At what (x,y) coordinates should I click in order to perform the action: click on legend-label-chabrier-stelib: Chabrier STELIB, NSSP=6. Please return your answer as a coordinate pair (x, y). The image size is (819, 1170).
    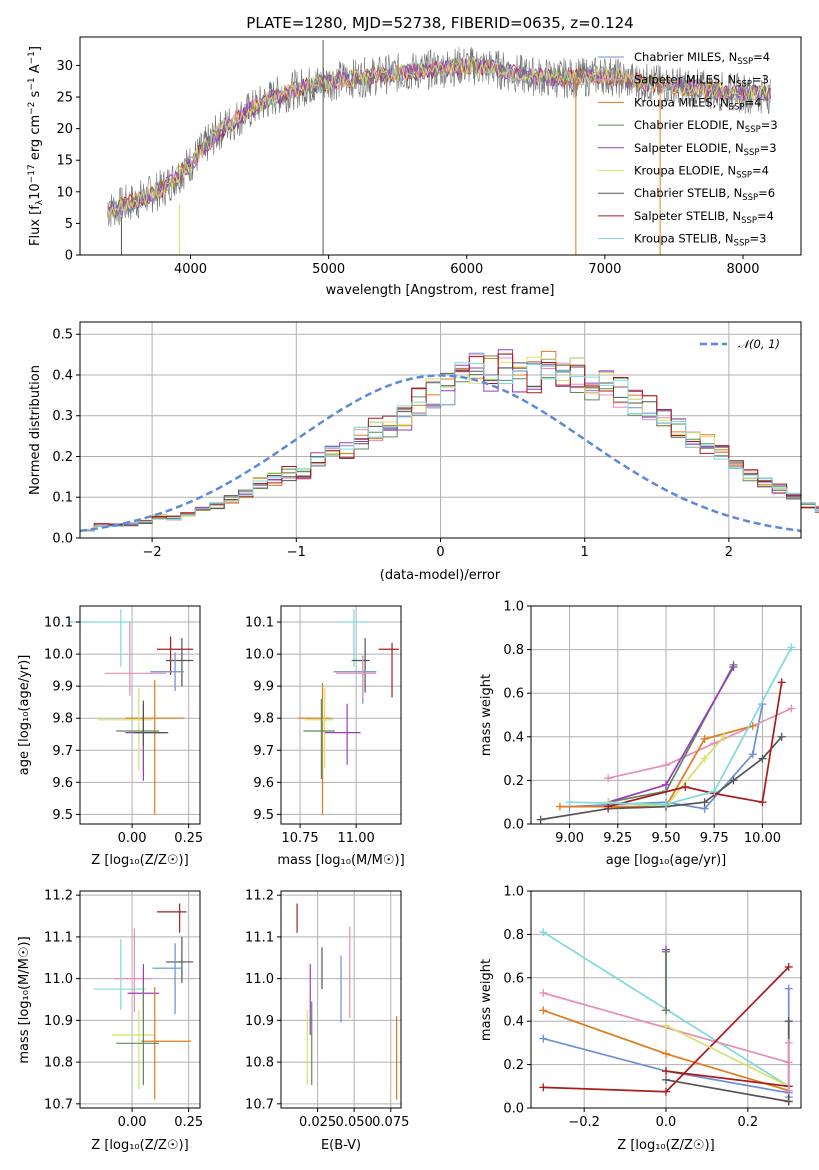
    Looking at the image, I should click on (704, 194).